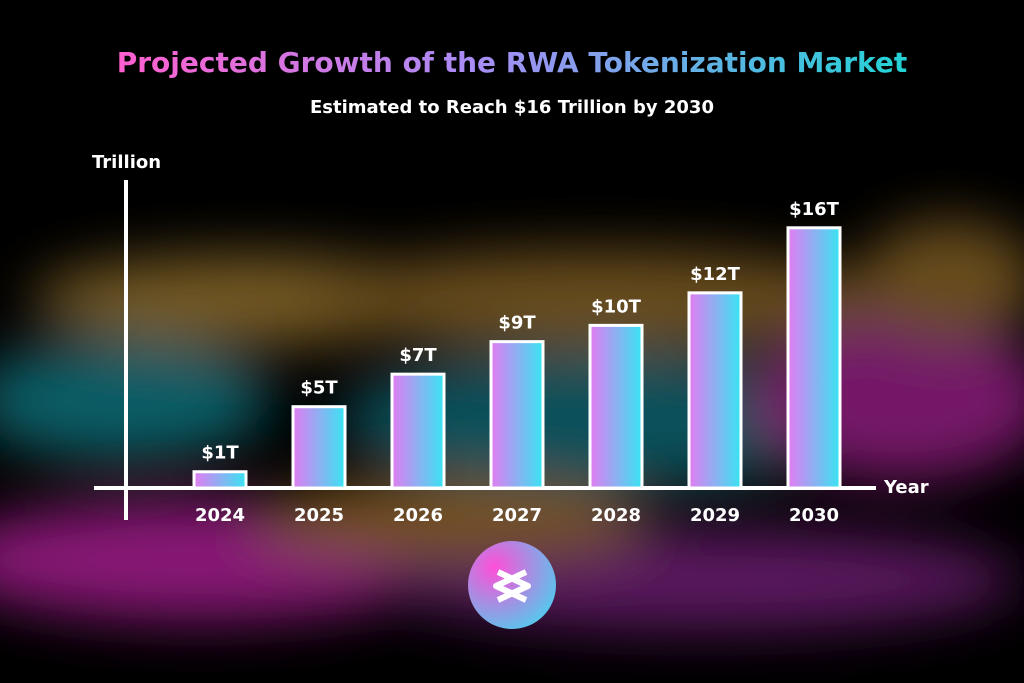 The width and height of the screenshot is (1024, 683). What do you see at coordinates (616, 515) in the screenshot?
I see `x-tick-label: 2028` at bounding box center [616, 515].